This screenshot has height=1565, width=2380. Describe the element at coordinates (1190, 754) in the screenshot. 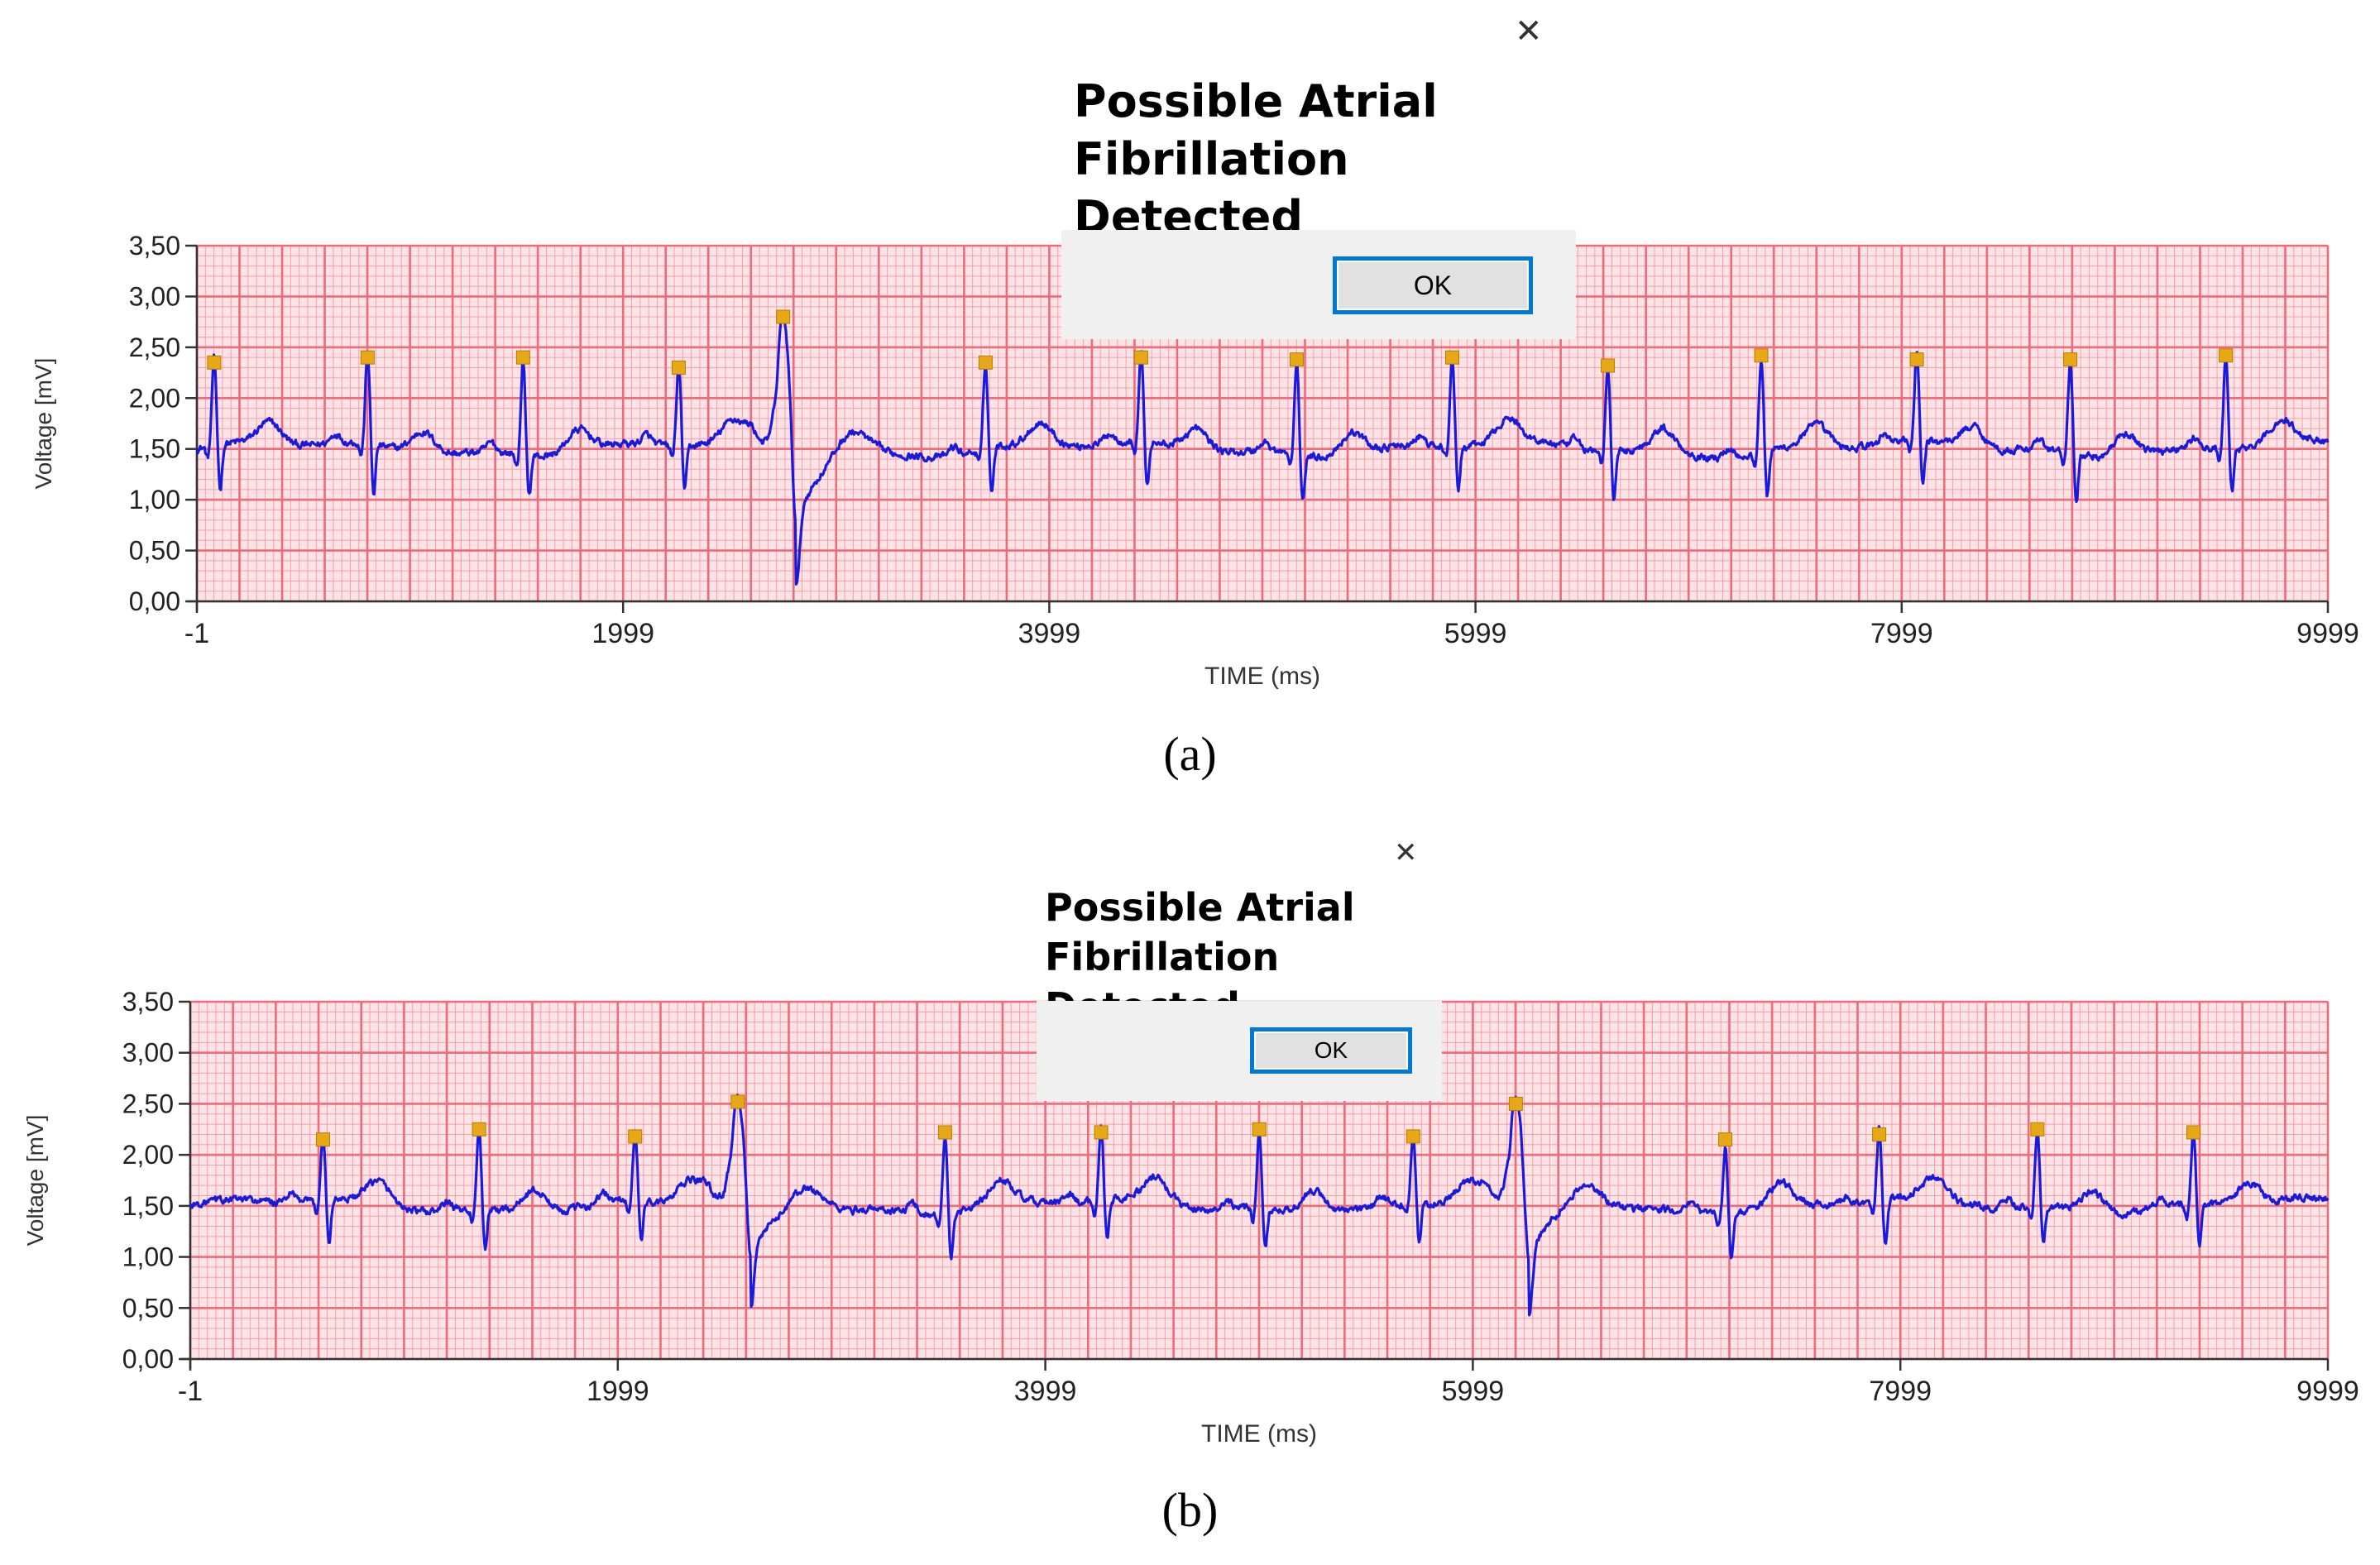

I see `caption-a: (a)` at that location.